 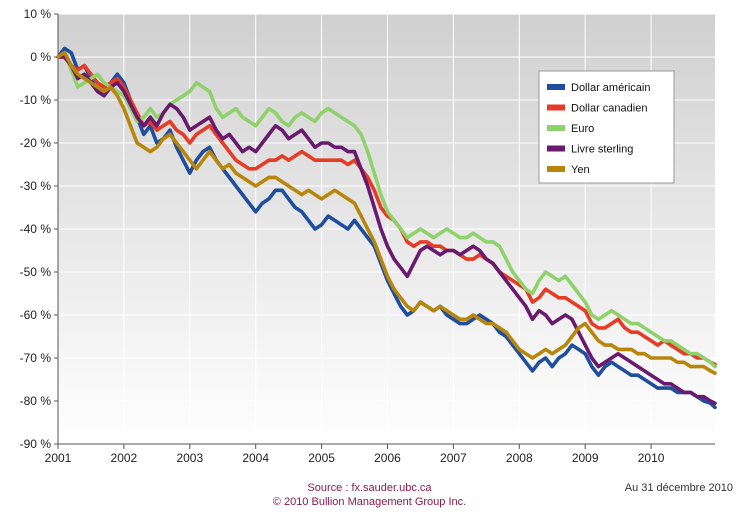 I want to click on x-tick-label: 2007, so click(x=453, y=458).